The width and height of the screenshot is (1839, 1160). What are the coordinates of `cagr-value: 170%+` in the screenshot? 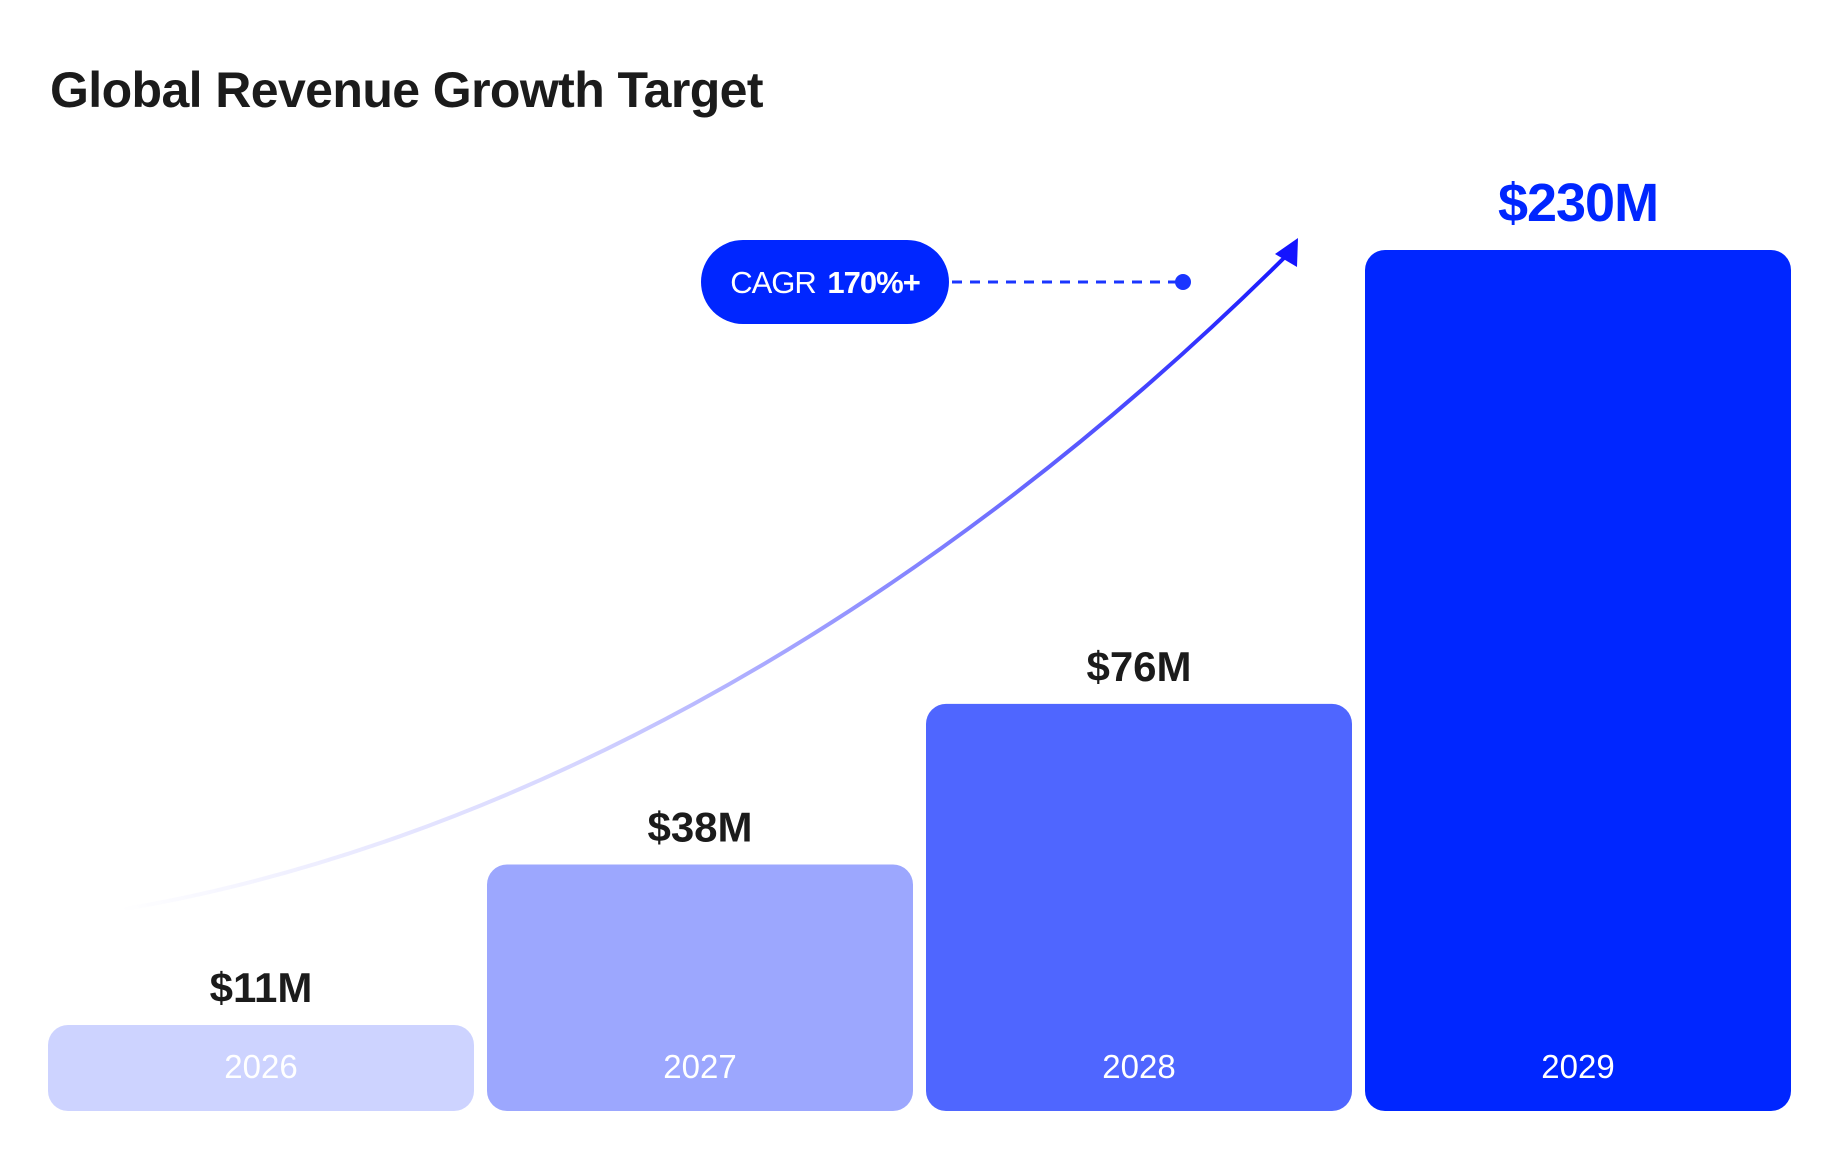 It's located at (873, 282).